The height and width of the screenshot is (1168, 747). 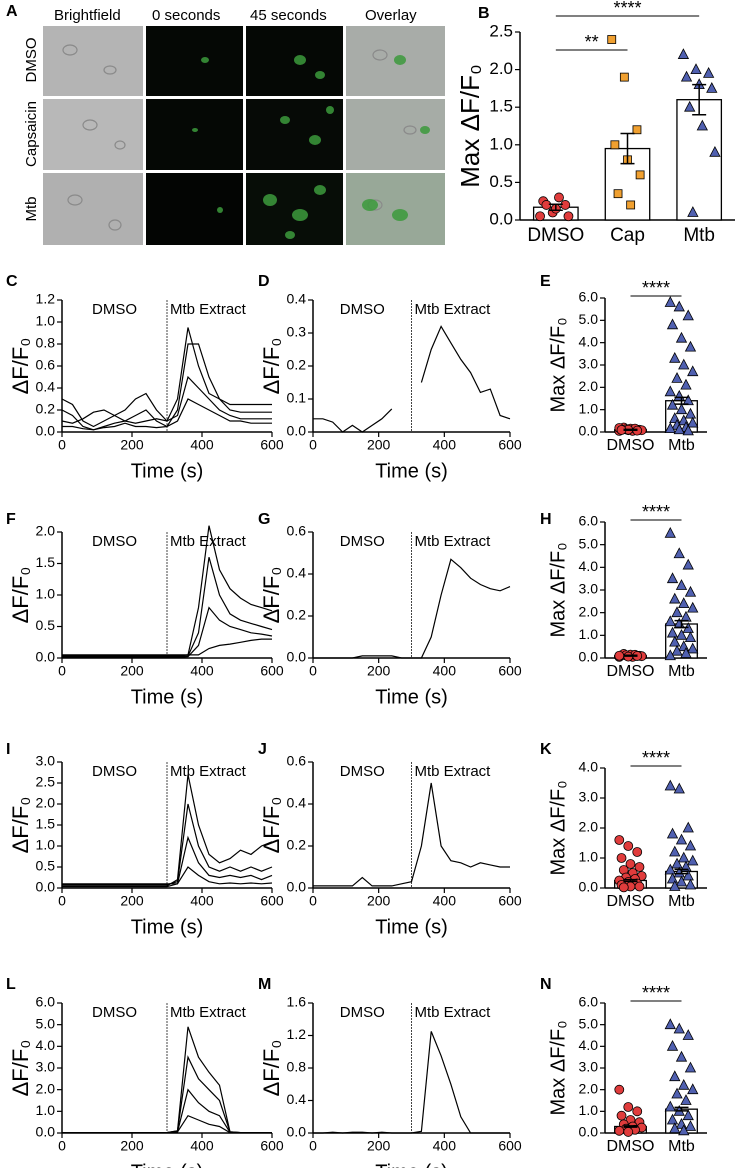 I want to click on x-tick-label: Mtb, so click(x=699, y=235).